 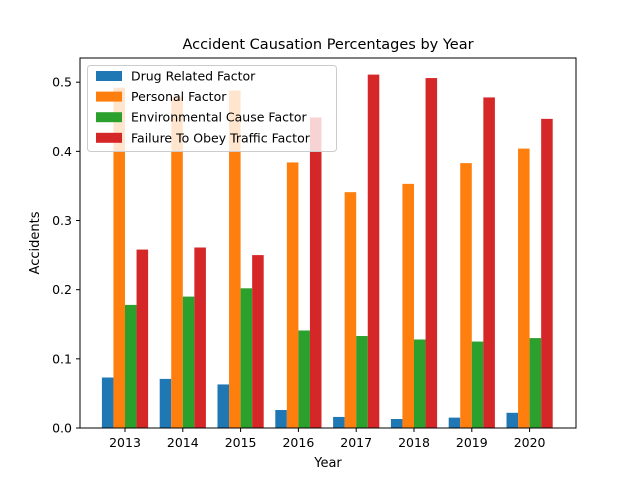 I want to click on x-tick-label: 2017, so click(x=356, y=442).